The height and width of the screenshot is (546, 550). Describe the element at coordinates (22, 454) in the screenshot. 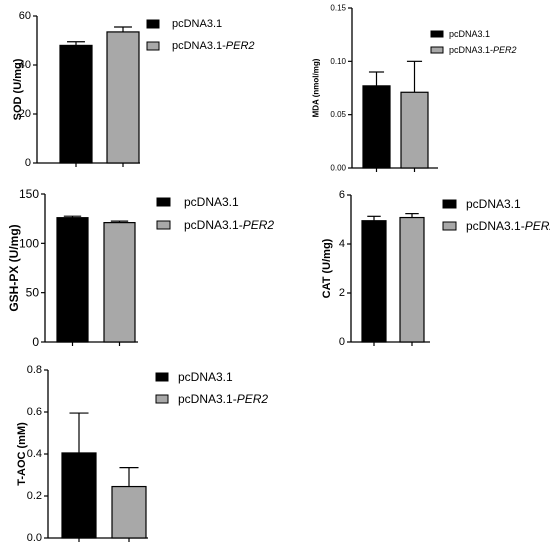

I see `y-axis-title: T-AOC (mM)` at that location.